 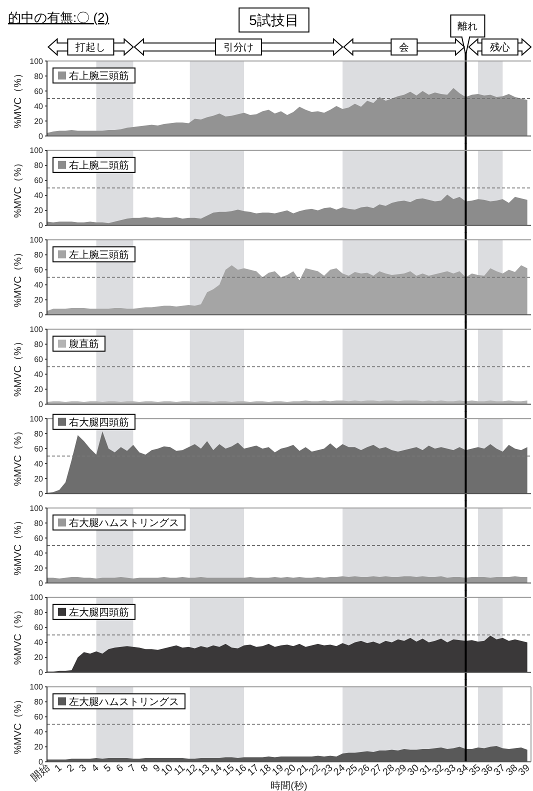 What do you see at coordinates (99, 76) in the screenshot?
I see `legend-label: 右上腕三頭筋` at bounding box center [99, 76].